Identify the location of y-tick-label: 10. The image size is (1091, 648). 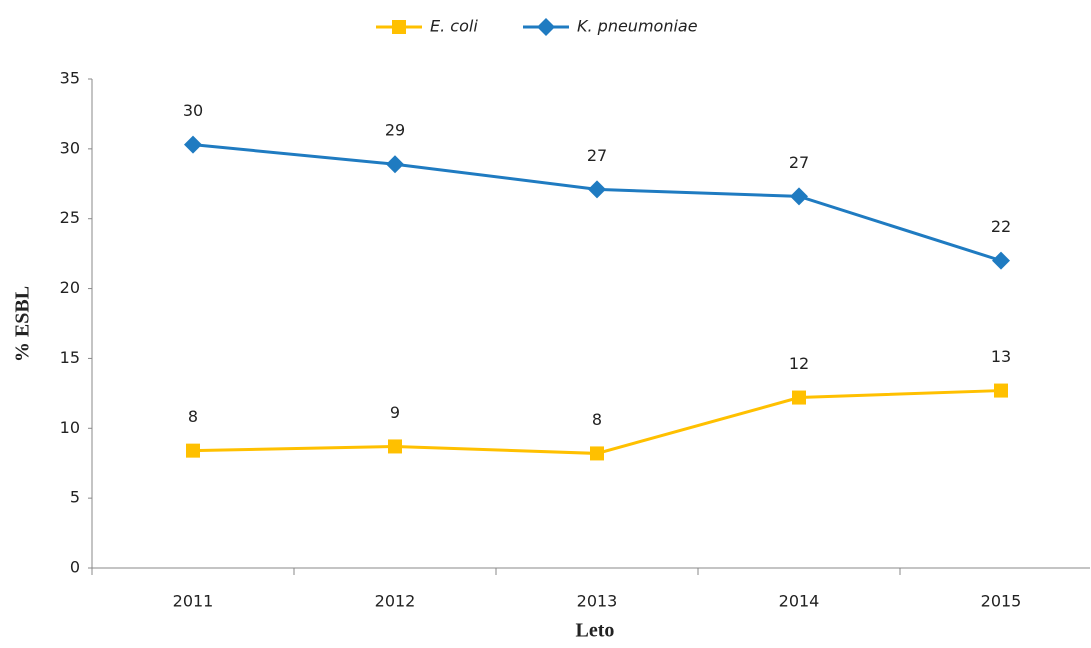
(70, 427).